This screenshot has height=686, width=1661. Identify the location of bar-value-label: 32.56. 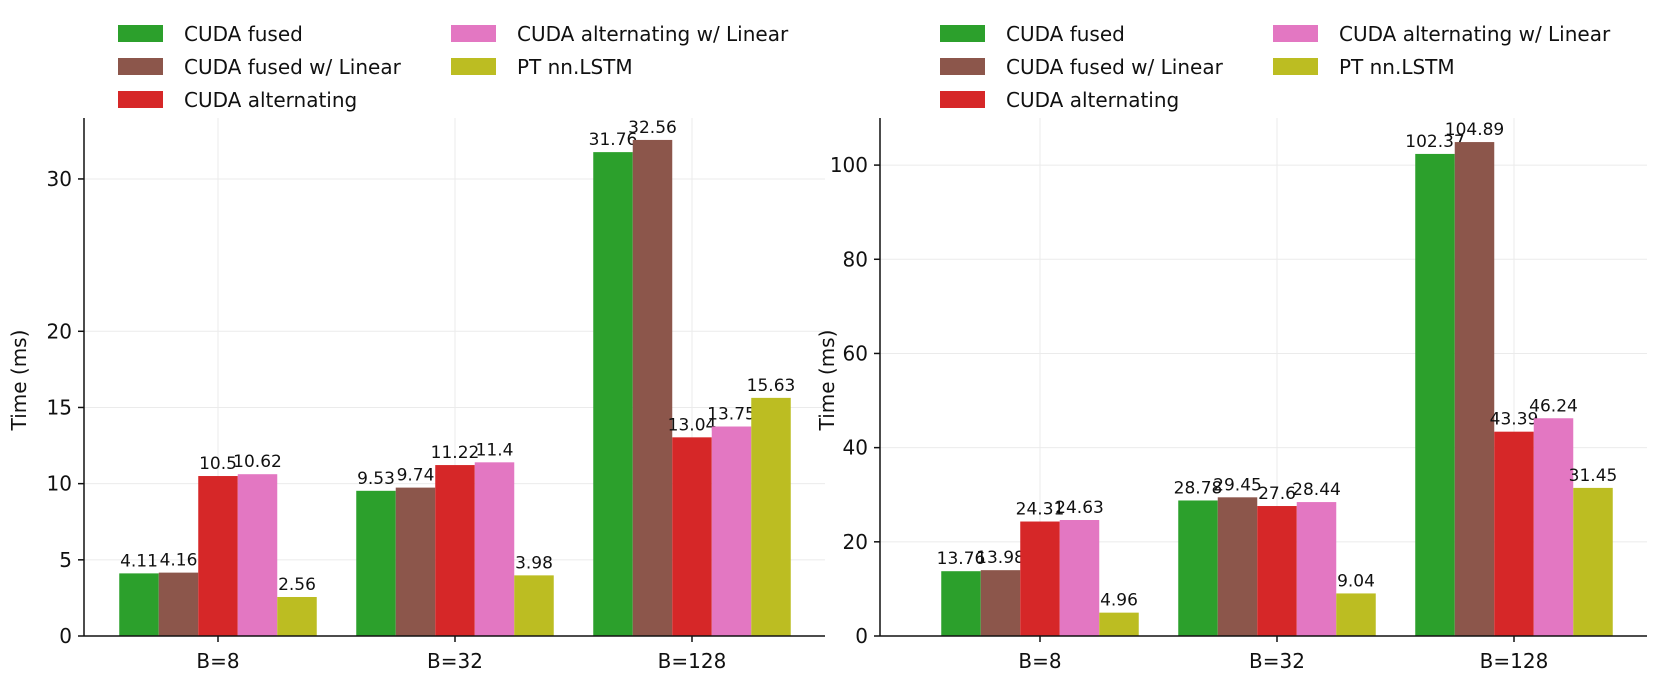
(652, 128).